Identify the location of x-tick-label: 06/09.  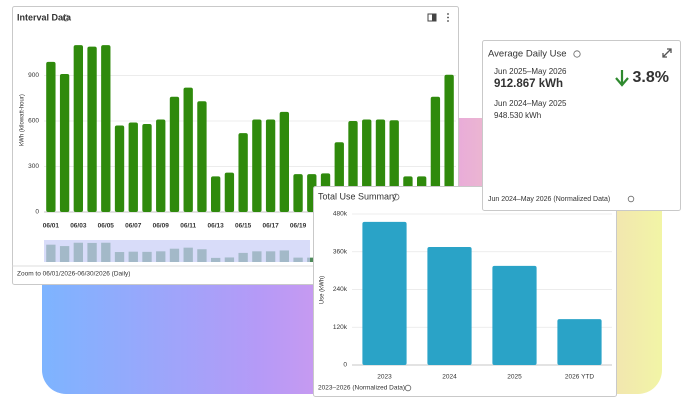
(161, 226).